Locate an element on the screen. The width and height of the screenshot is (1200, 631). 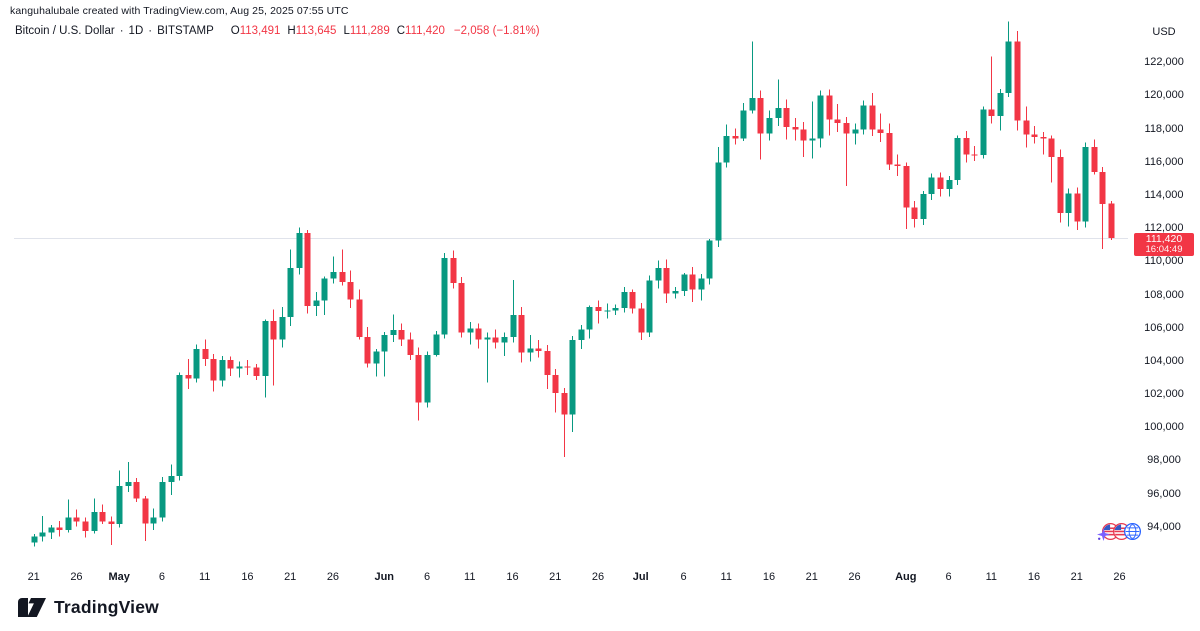
close-value: 111,420 is located at coordinates (425, 31).